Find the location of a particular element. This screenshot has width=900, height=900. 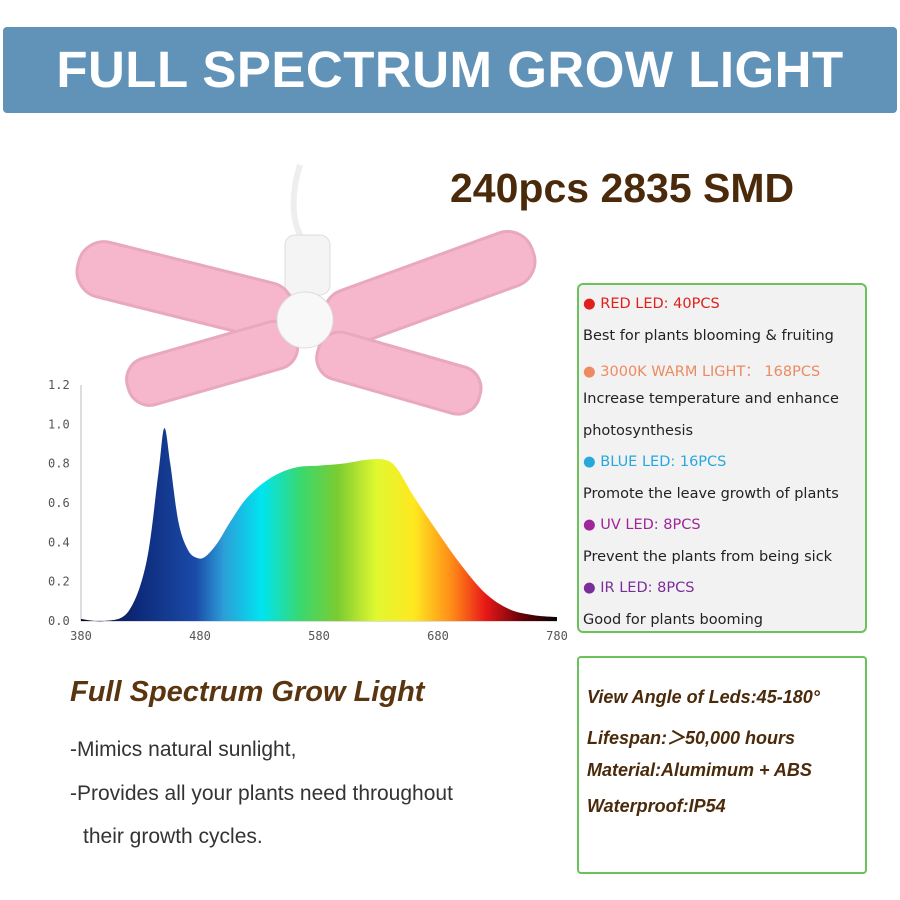

warm-light-label: ● 3000K WARM LIGHT： 168PCS is located at coordinates (702, 372).